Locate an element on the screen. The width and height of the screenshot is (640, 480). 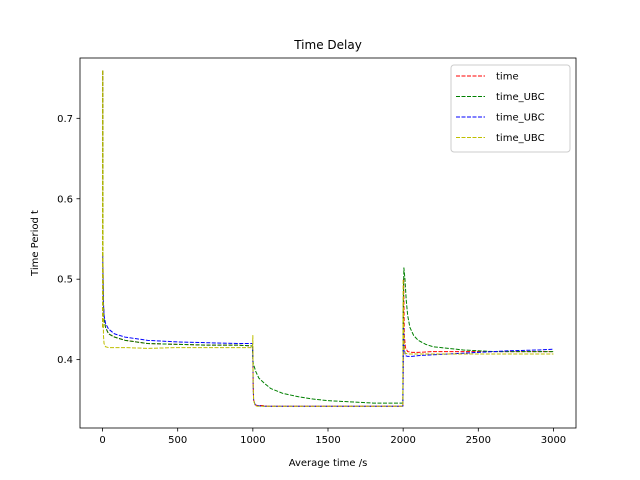
x-tick-label: 2000 is located at coordinates (402, 440).